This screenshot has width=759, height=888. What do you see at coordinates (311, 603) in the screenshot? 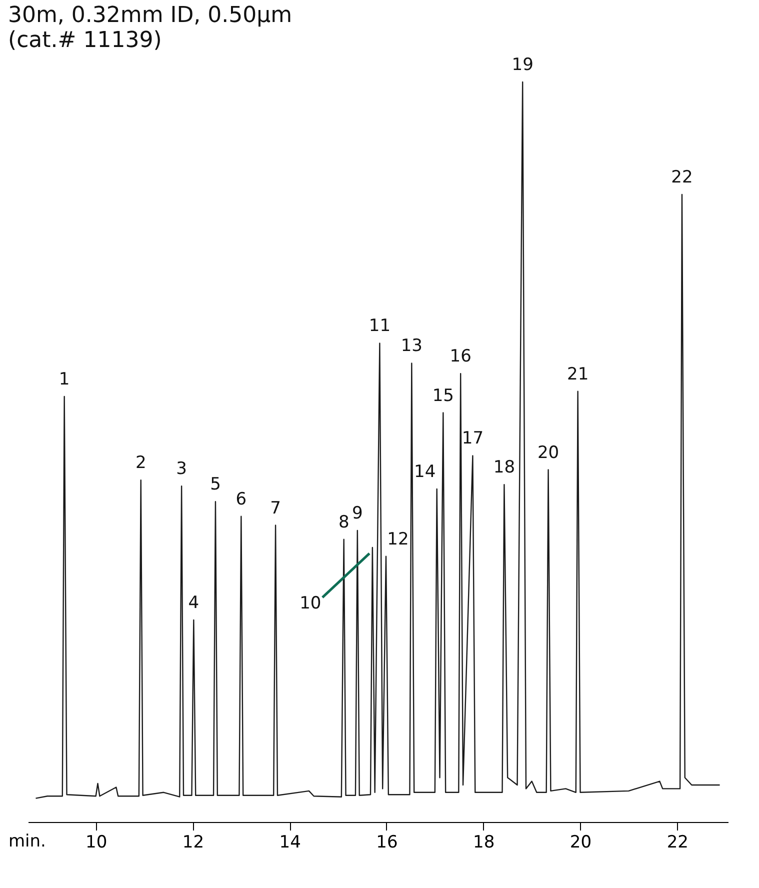
I see `annotation: 10` at bounding box center [311, 603].